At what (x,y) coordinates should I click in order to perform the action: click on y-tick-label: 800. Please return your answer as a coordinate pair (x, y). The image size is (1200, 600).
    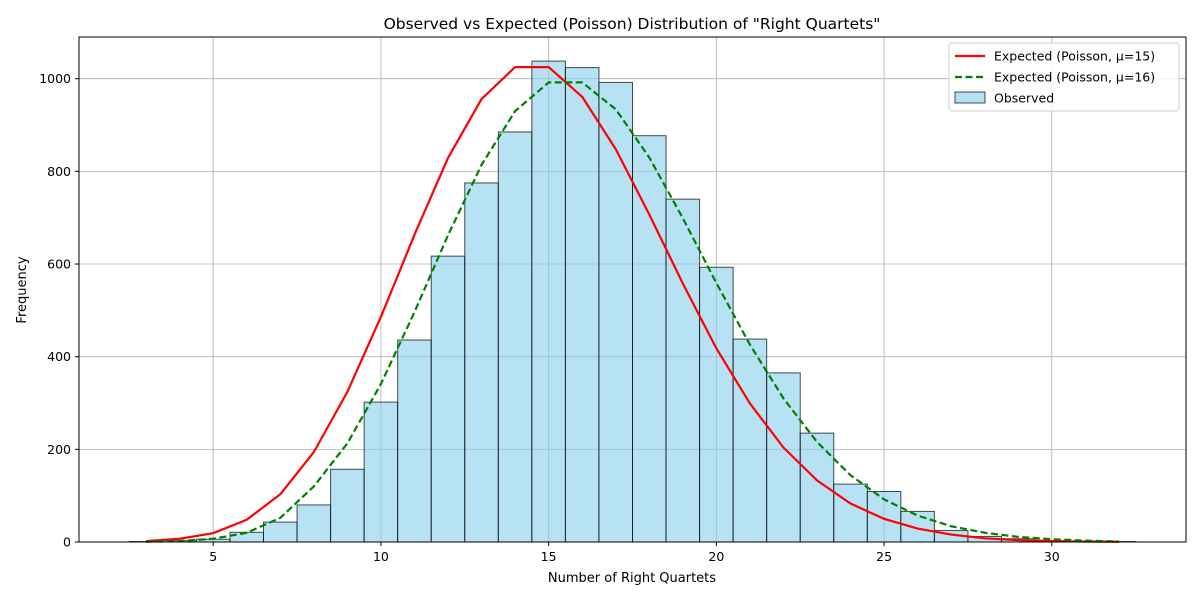
    Looking at the image, I should click on (59, 171).